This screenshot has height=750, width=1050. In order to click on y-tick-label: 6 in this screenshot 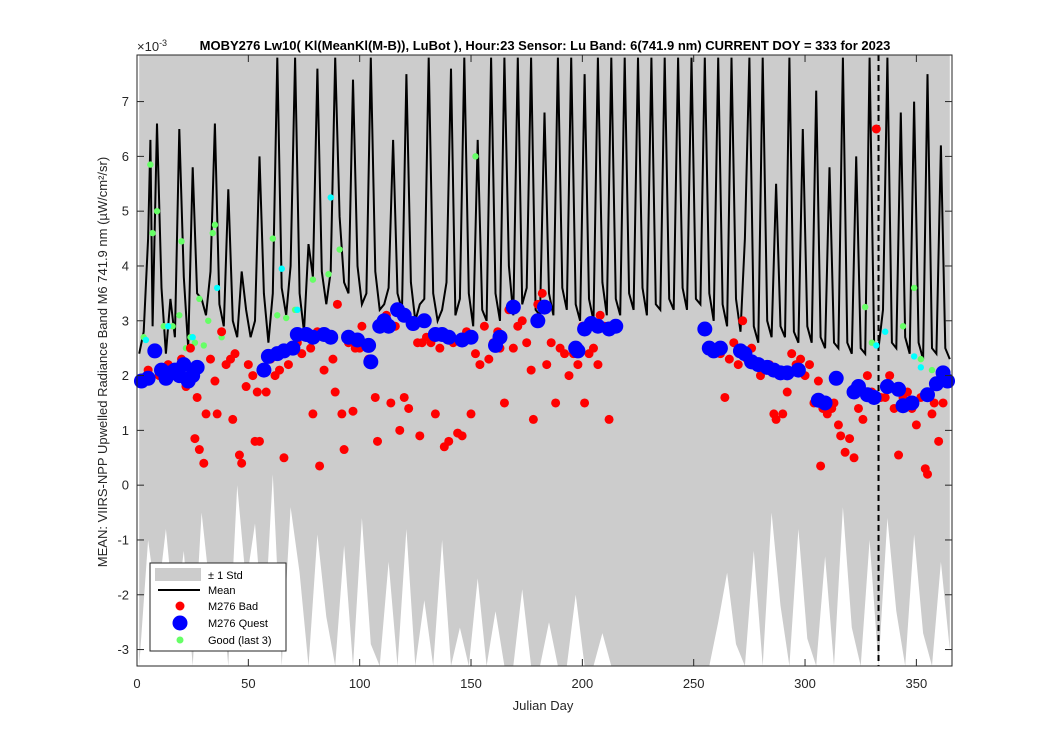, I will do `click(125, 156)`.